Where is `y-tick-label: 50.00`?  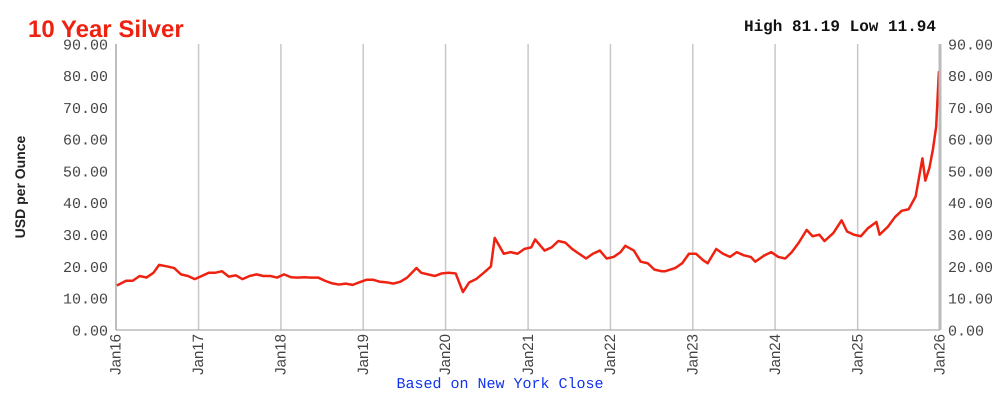 y-tick-label: 50.00 is located at coordinates (85, 173).